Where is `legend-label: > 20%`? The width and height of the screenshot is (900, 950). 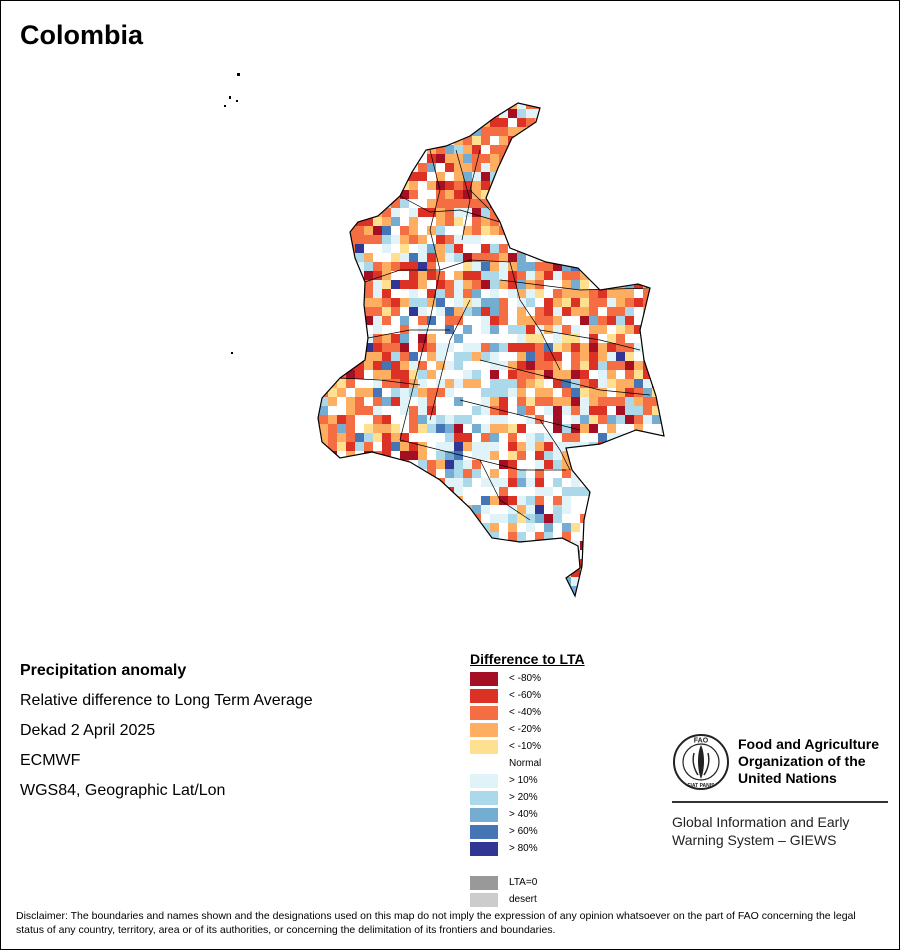 legend-label: > 20% is located at coordinates (523, 797).